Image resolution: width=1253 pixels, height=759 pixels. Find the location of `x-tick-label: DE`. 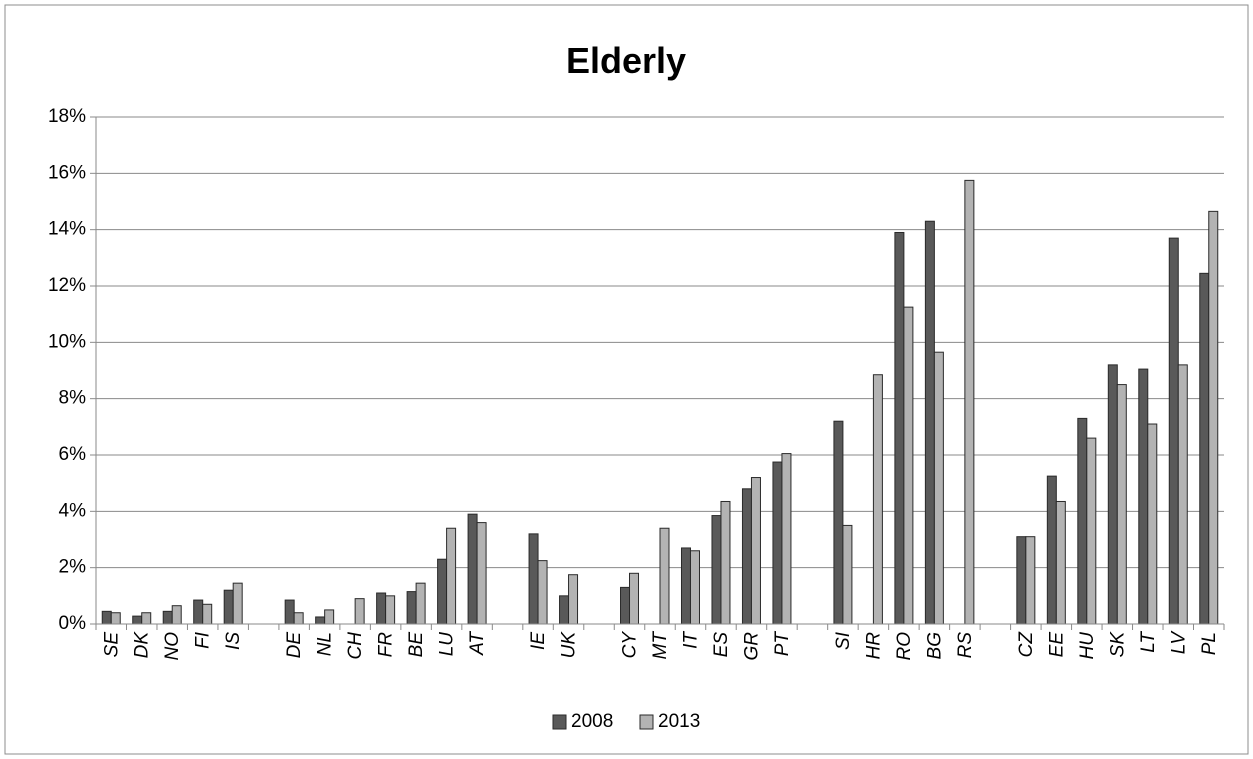

x-tick-label: DE is located at coordinates (294, 645).